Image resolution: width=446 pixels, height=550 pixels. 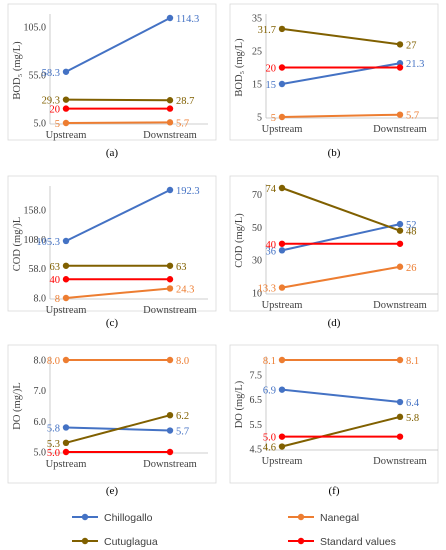 What do you see at coordinates (121, 46) in the screenshot?
I see `series-chillogallo: 58.3 114.3` at bounding box center [121, 46].